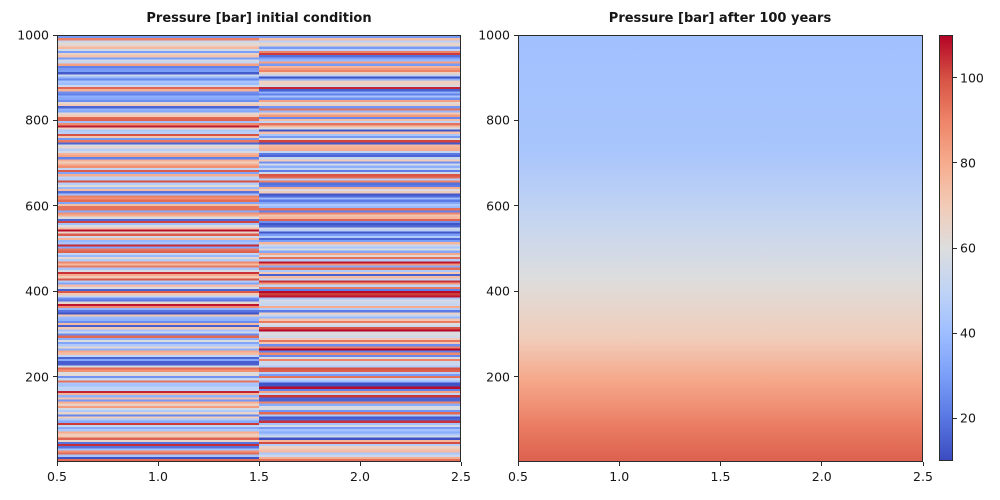 The width and height of the screenshot is (1000, 500). What do you see at coordinates (968, 248) in the screenshot?
I see `colorbar-tick-label: 60` at bounding box center [968, 248].